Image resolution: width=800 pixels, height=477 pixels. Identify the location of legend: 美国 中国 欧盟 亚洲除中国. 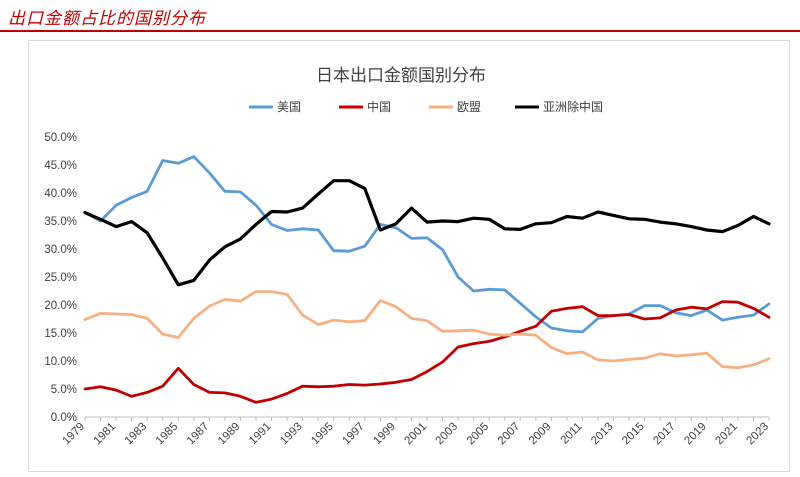
(426, 106).